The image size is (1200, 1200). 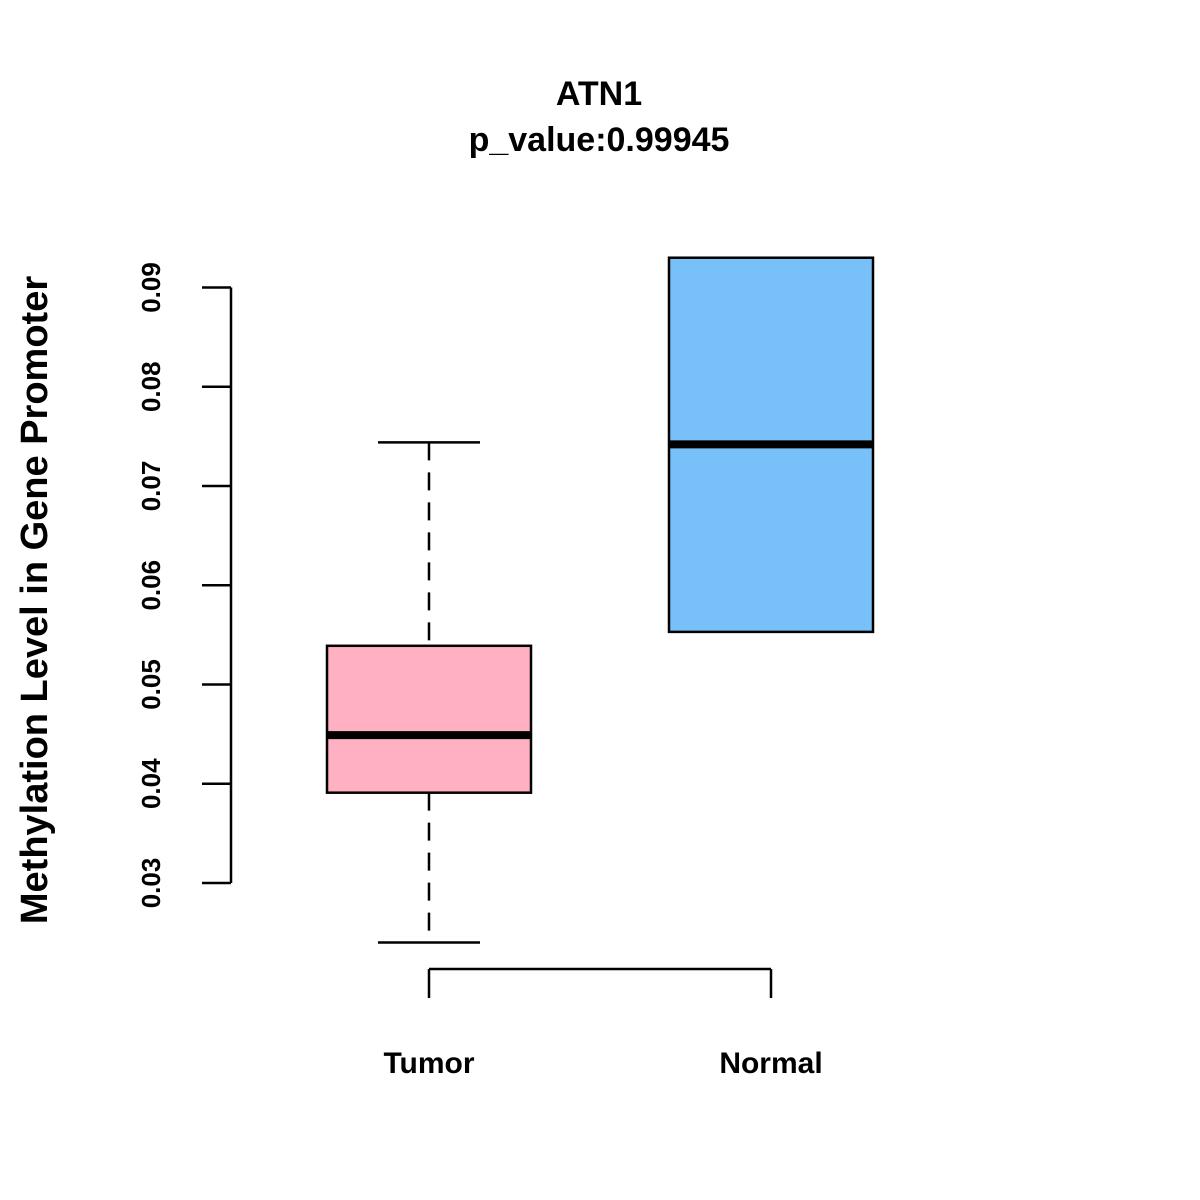 I want to click on box-tumor, so click(x=429, y=692).